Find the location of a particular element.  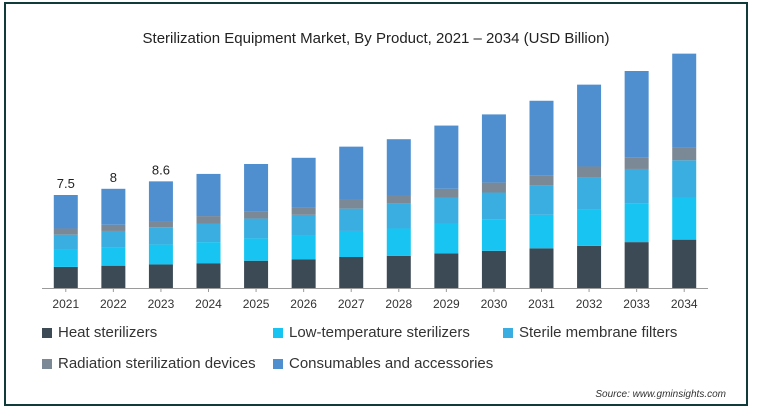

x-tick-label: 2028 is located at coordinates (398, 304).